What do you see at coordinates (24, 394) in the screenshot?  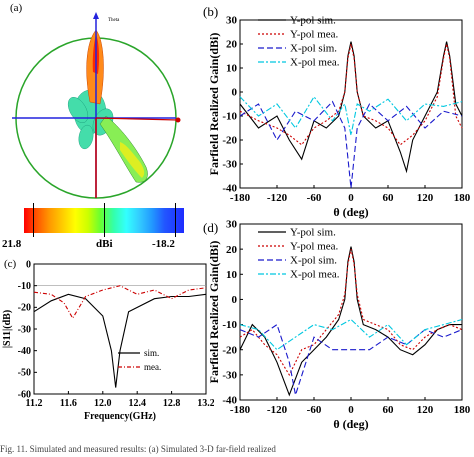 I see `y-tick-label: -60` at bounding box center [24, 394].